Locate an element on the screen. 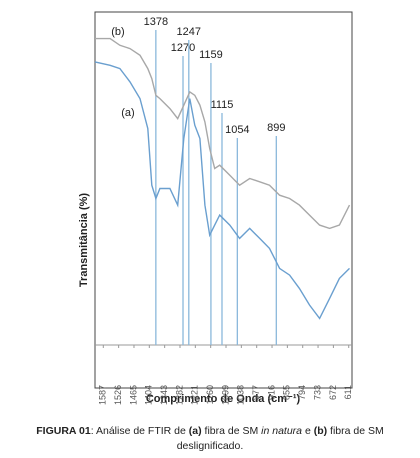  x-tick-label: 855 is located at coordinates (287, 392).